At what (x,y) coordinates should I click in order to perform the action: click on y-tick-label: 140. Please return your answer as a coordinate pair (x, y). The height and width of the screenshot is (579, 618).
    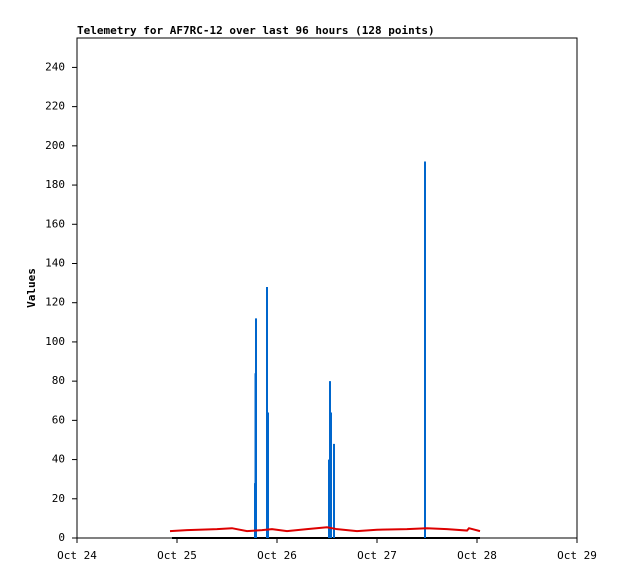
    Looking at the image, I should click on (55, 262).